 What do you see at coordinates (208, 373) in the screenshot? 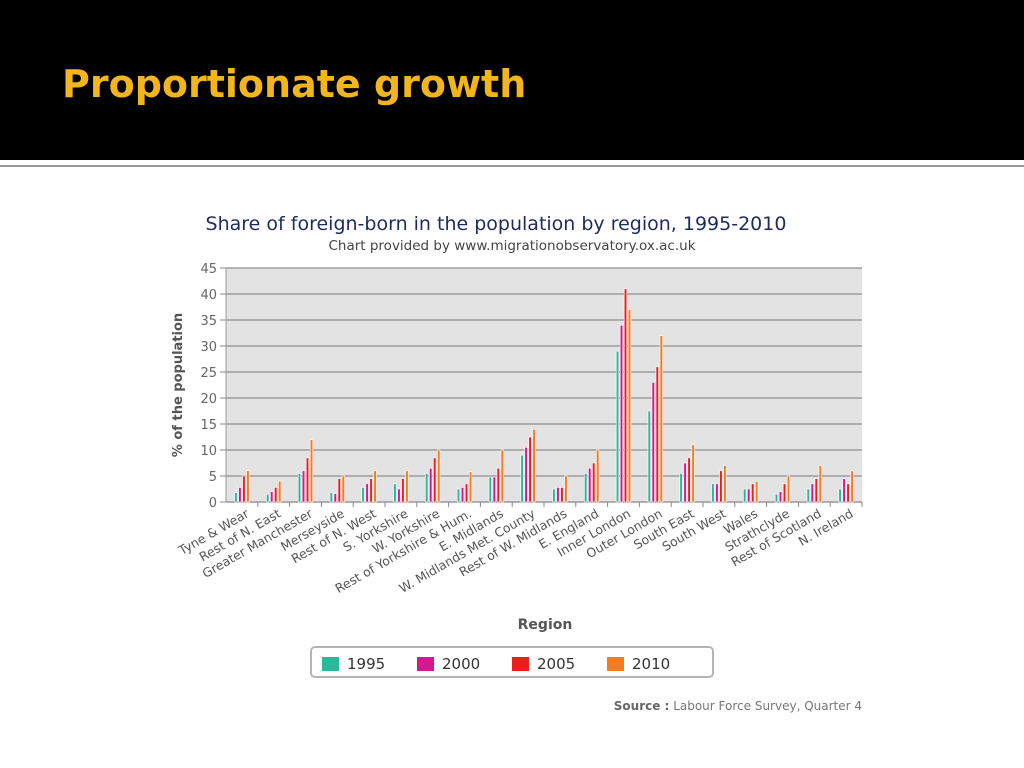
I see `y-tick-label: 25` at bounding box center [208, 373].